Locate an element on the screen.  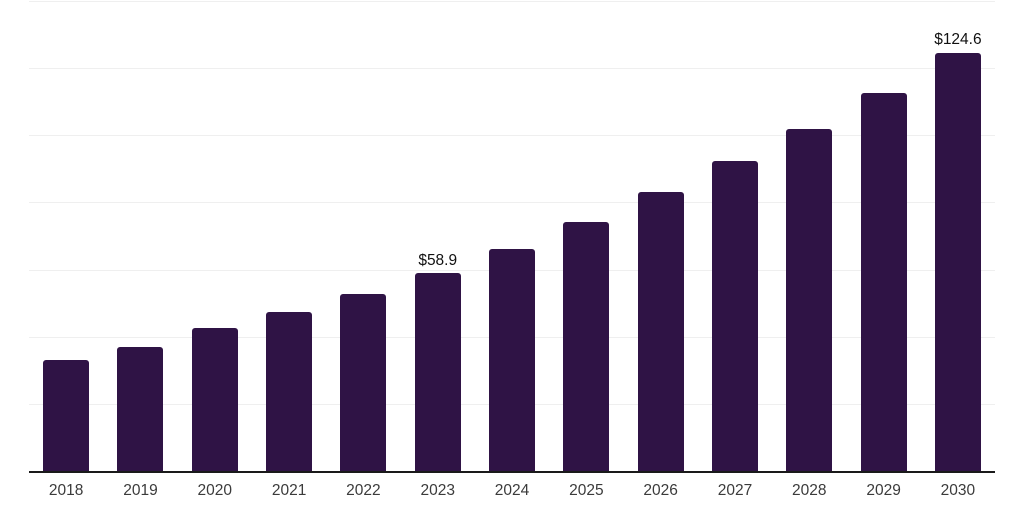
x-tick-label-2022: 2022 is located at coordinates (363, 490).